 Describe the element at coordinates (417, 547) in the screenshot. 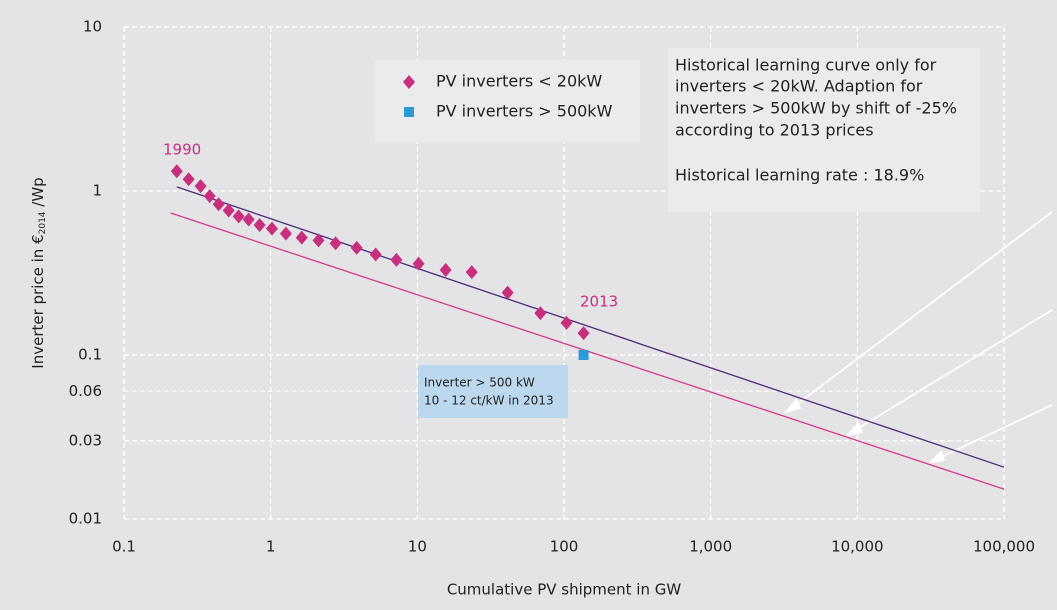

I see `x-tick-label: 10` at that location.